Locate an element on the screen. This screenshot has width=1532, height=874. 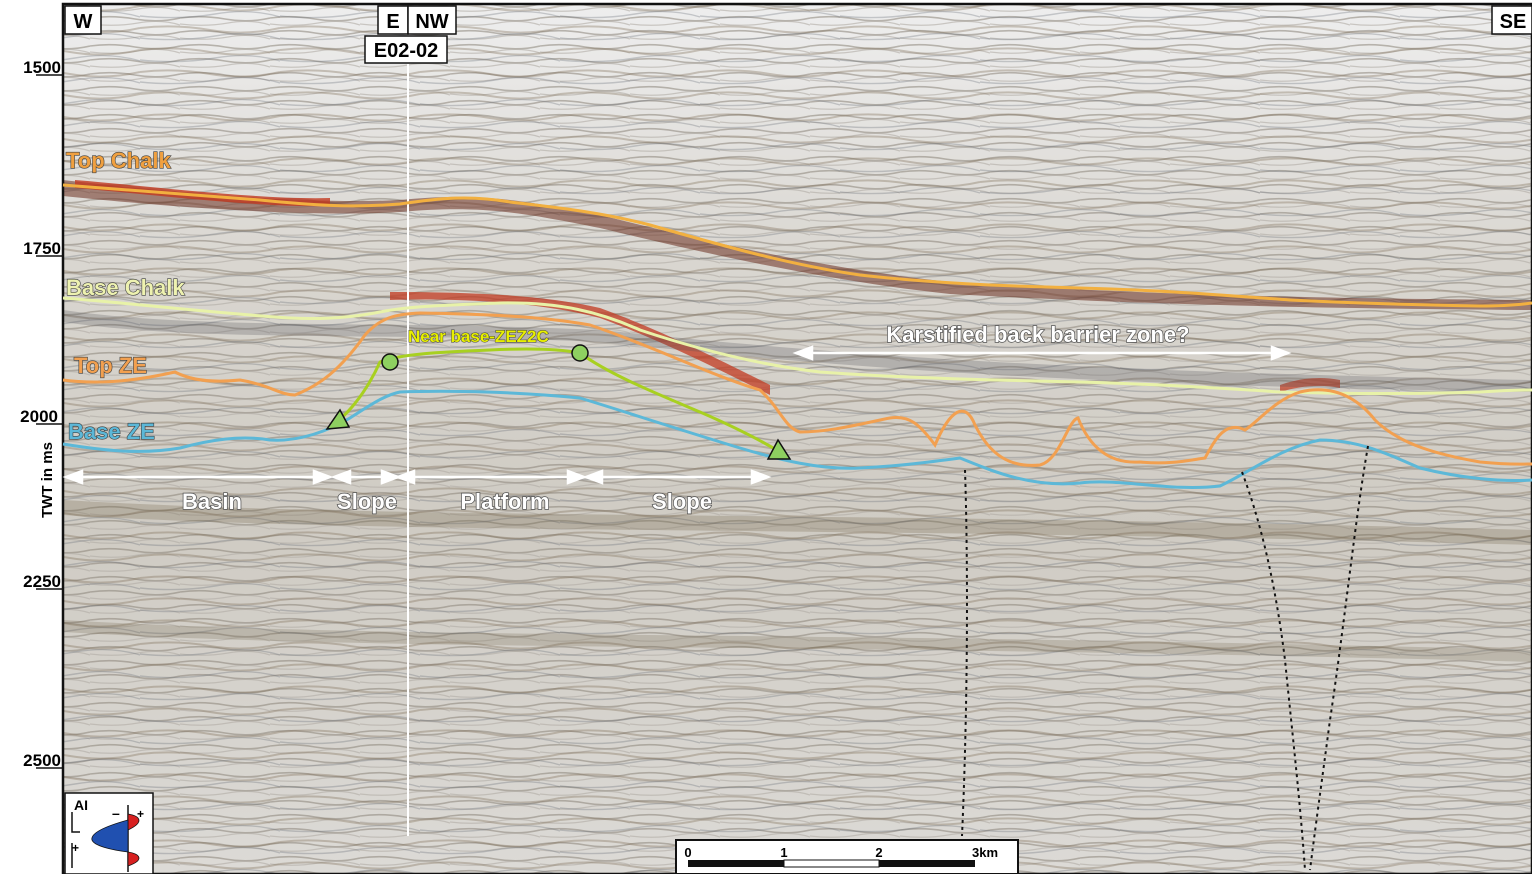
base-chalk-line is located at coordinates (797, 345).